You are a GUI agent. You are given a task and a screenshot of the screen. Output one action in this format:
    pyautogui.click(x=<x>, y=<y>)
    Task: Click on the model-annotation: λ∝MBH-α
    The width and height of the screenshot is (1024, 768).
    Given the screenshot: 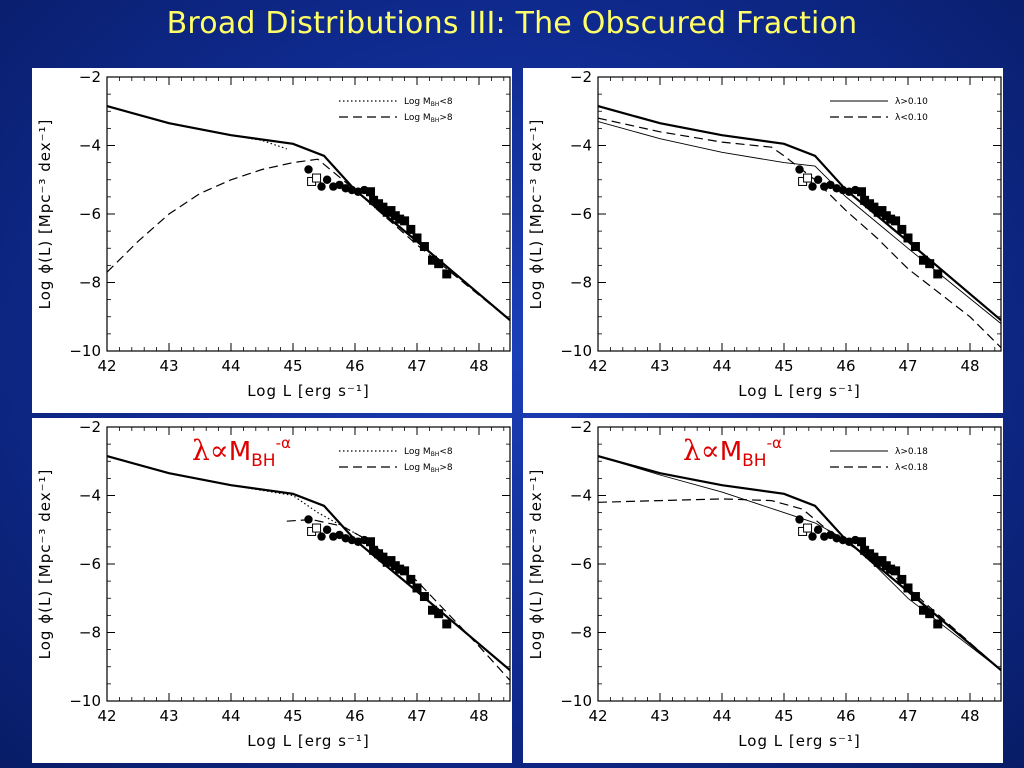 What is the action you would take?
    pyautogui.click(x=241, y=452)
    